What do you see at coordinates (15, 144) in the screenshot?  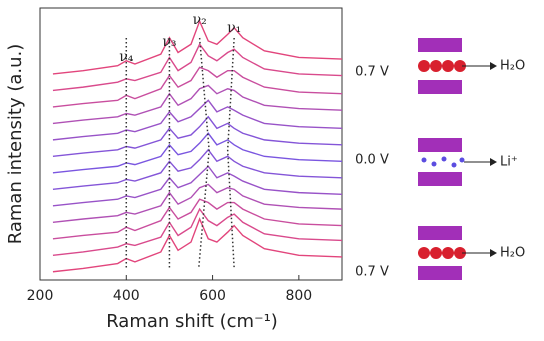 I see `y-axis-title: Raman intensity (a.u.)` at bounding box center [15, 144].